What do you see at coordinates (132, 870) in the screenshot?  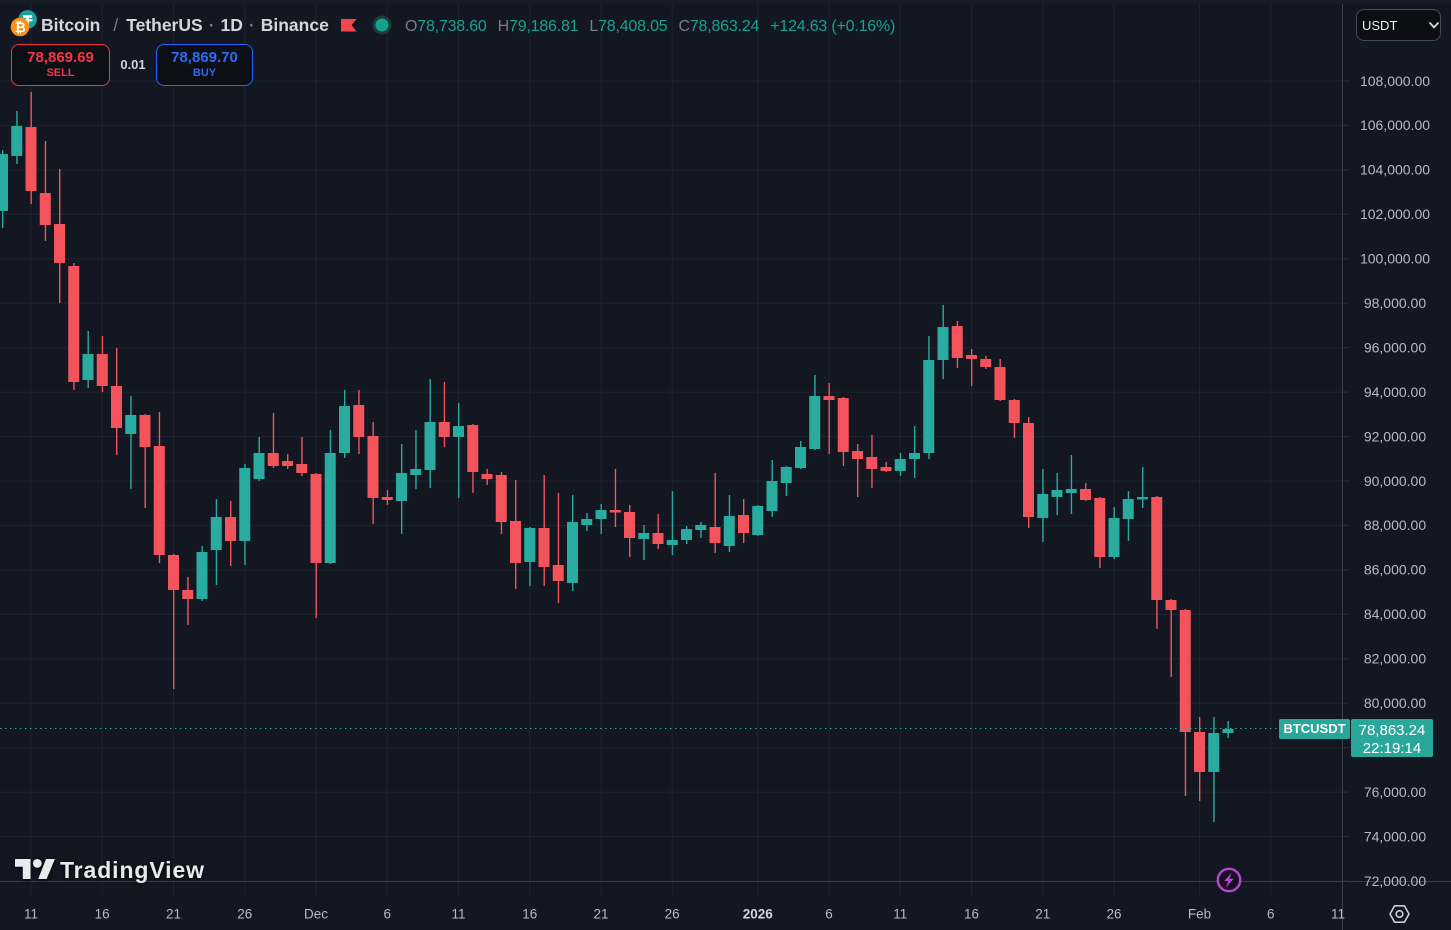 I see `svg-text: TradingView` at bounding box center [132, 870].